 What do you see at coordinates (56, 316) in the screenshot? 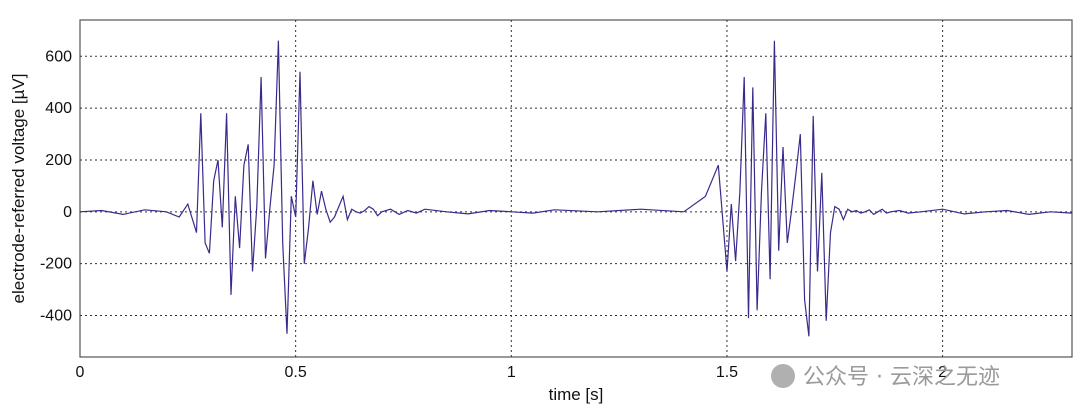
I see `y-tick-label: -400` at bounding box center [56, 316].